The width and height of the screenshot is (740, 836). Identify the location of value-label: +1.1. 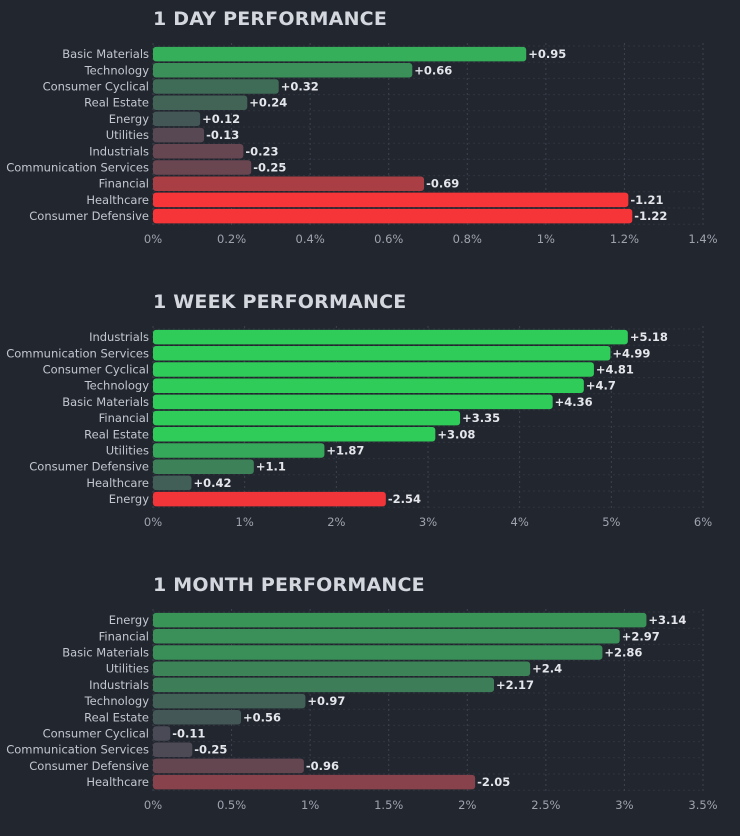
(271, 467).